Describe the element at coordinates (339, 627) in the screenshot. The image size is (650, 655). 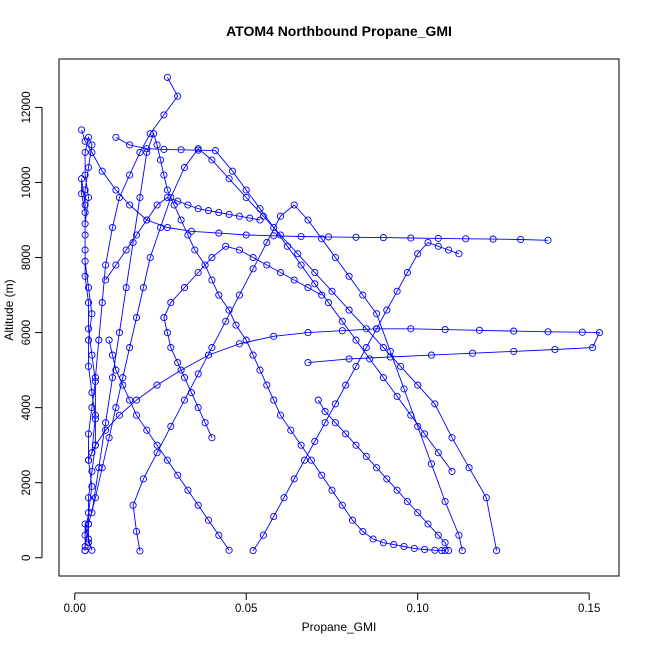
I see `x-axis-label: Propane_GMI` at that location.